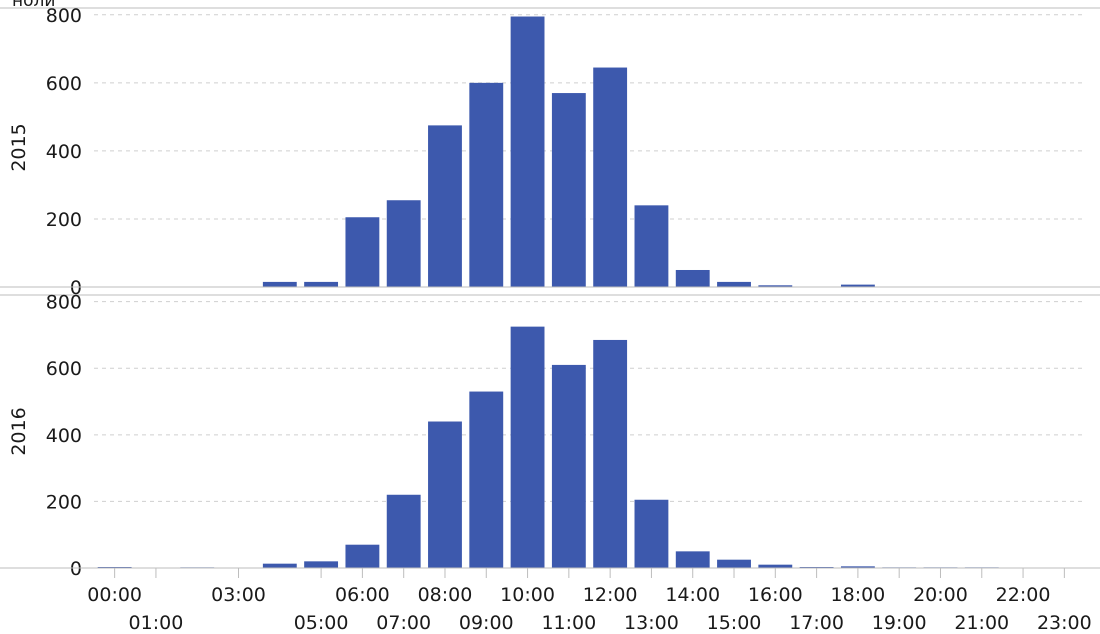 The height and width of the screenshot is (634, 1100). What do you see at coordinates (445, 595) in the screenshot?
I see `x-tick-label: 08:00` at bounding box center [445, 595].